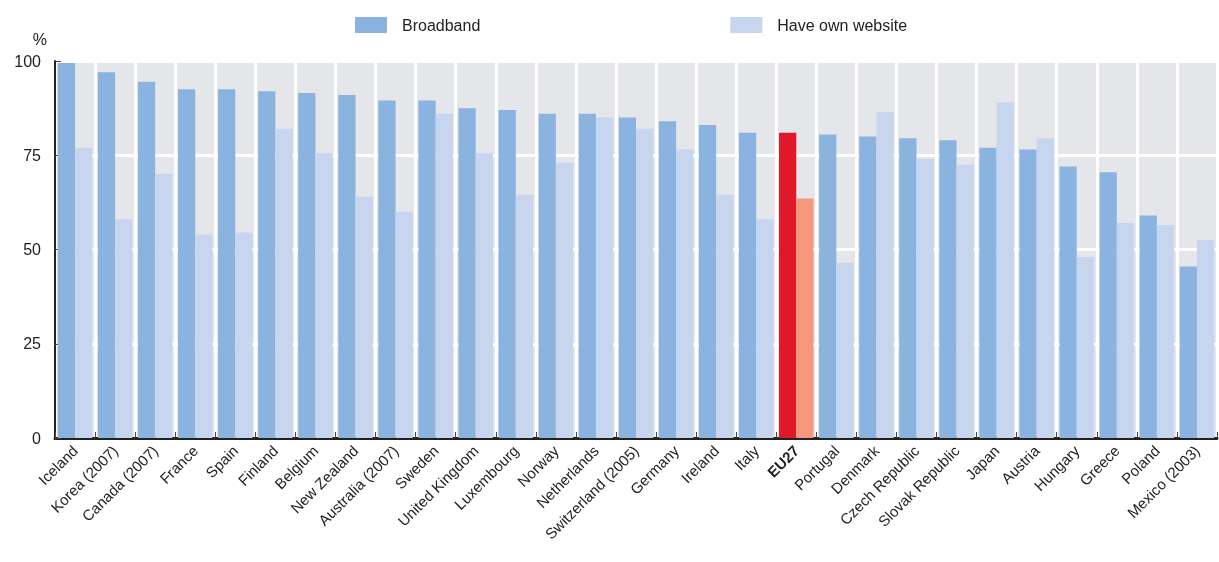 The image size is (1219, 562). What do you see at coordinates (37, 438) in the screenshot?
I see `y-tick-label: 0` at bounding box center [37, 438].